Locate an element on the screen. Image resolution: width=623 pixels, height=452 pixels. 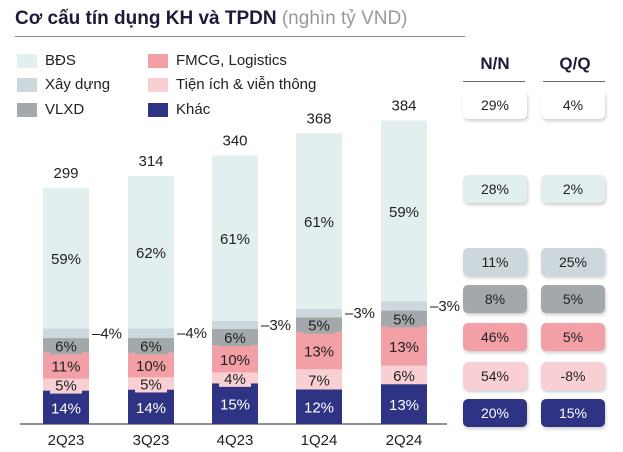
data-label: 62% is located at coordinates (151, 253).